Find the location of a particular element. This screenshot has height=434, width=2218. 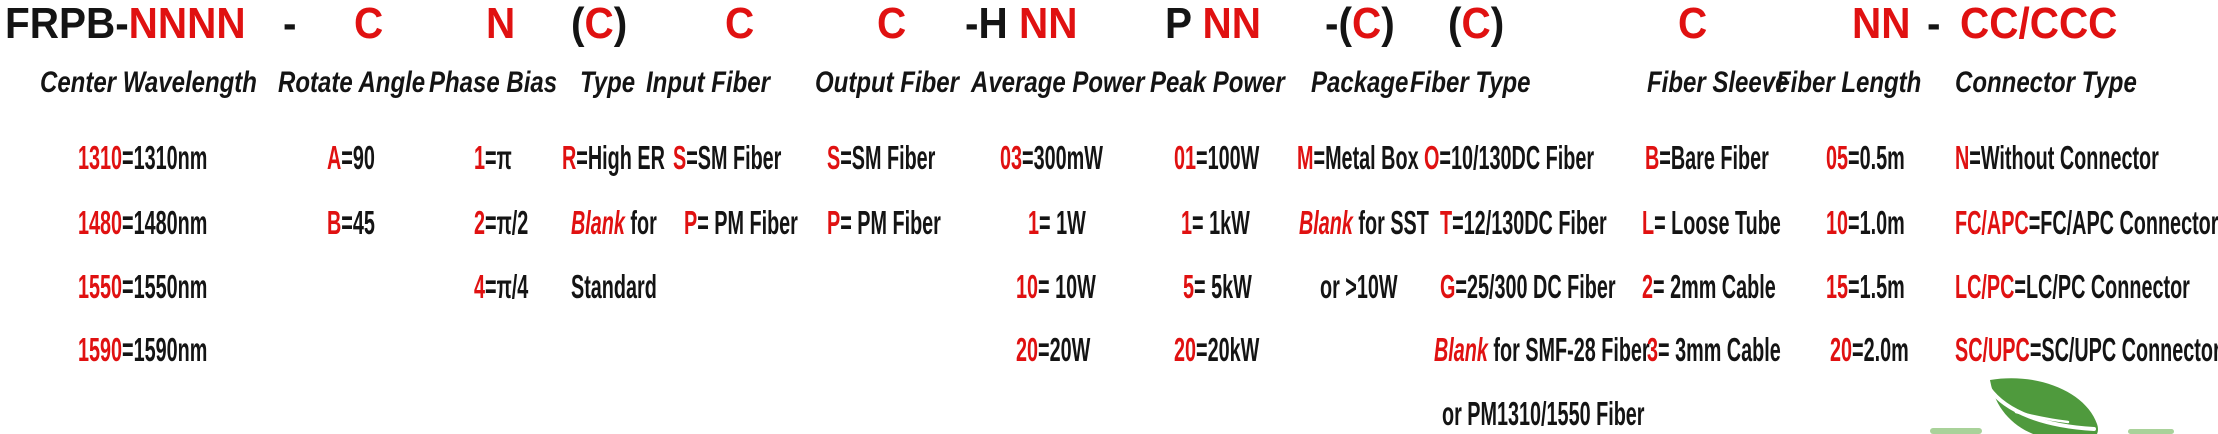

code-text: ( is located at coordinates (578, 24).